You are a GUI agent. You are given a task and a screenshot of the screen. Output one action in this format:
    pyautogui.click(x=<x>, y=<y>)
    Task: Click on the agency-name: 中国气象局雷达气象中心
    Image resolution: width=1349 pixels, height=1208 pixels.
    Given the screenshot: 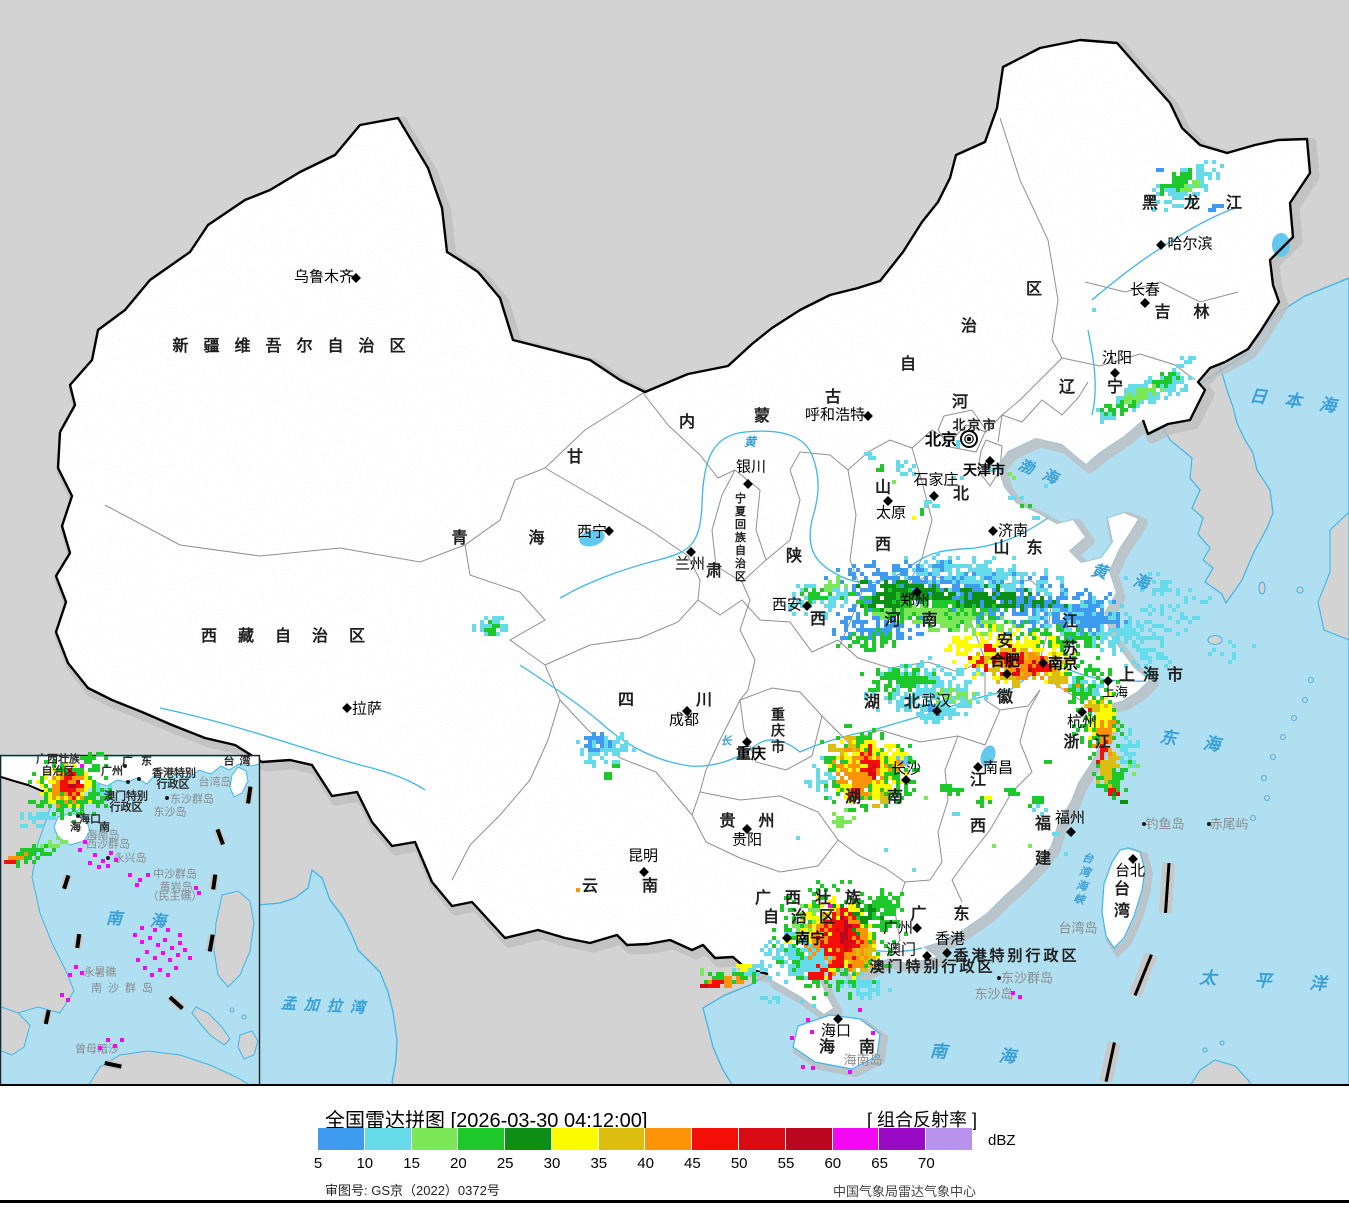 What is the action you would take?
    pyautogui.click(x=905, y=1191)
    